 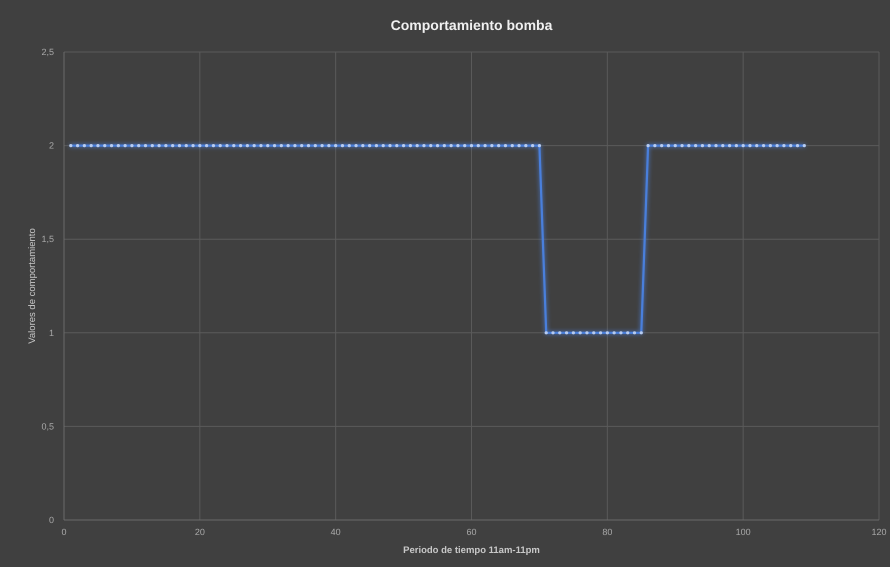 I want to click on y-tick-label: 1, so click(x=51, y=333).